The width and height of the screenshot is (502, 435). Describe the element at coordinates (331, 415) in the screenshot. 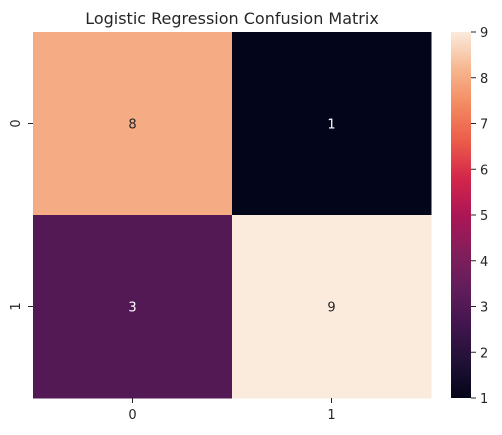

I see `x-tick-label-1: 1` at that location.